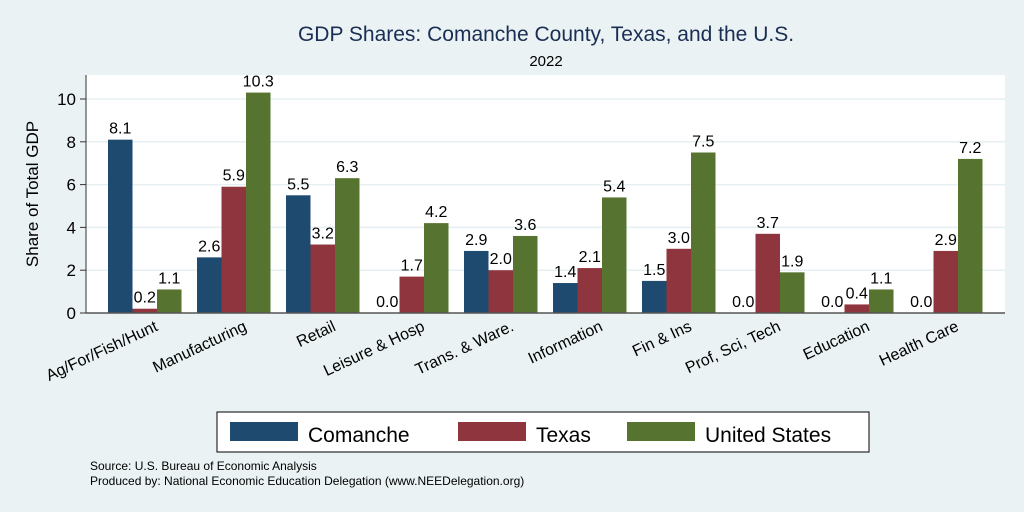  Describe the element at coordinates (234, 176) in the screenshot. I see `value-label: 5.9` at that location.